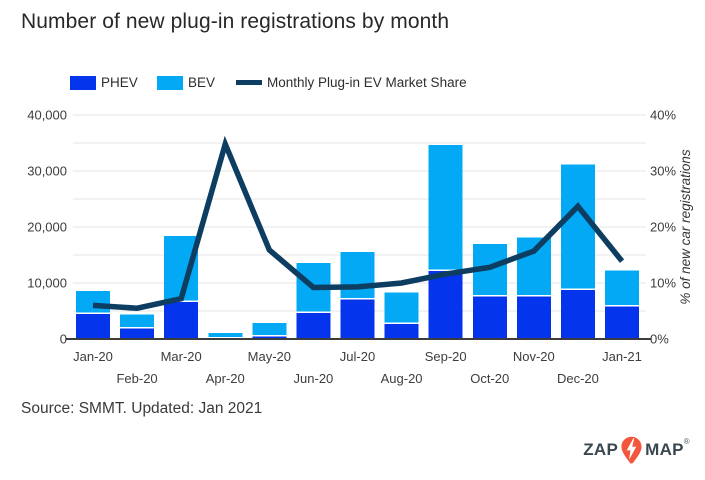 The height and width of the screenshot is (480, 705). What do you see at coordinates (664, 449) in the screenshot?
I see `logo-map-text: MAP` at bounding box center [664, 449].